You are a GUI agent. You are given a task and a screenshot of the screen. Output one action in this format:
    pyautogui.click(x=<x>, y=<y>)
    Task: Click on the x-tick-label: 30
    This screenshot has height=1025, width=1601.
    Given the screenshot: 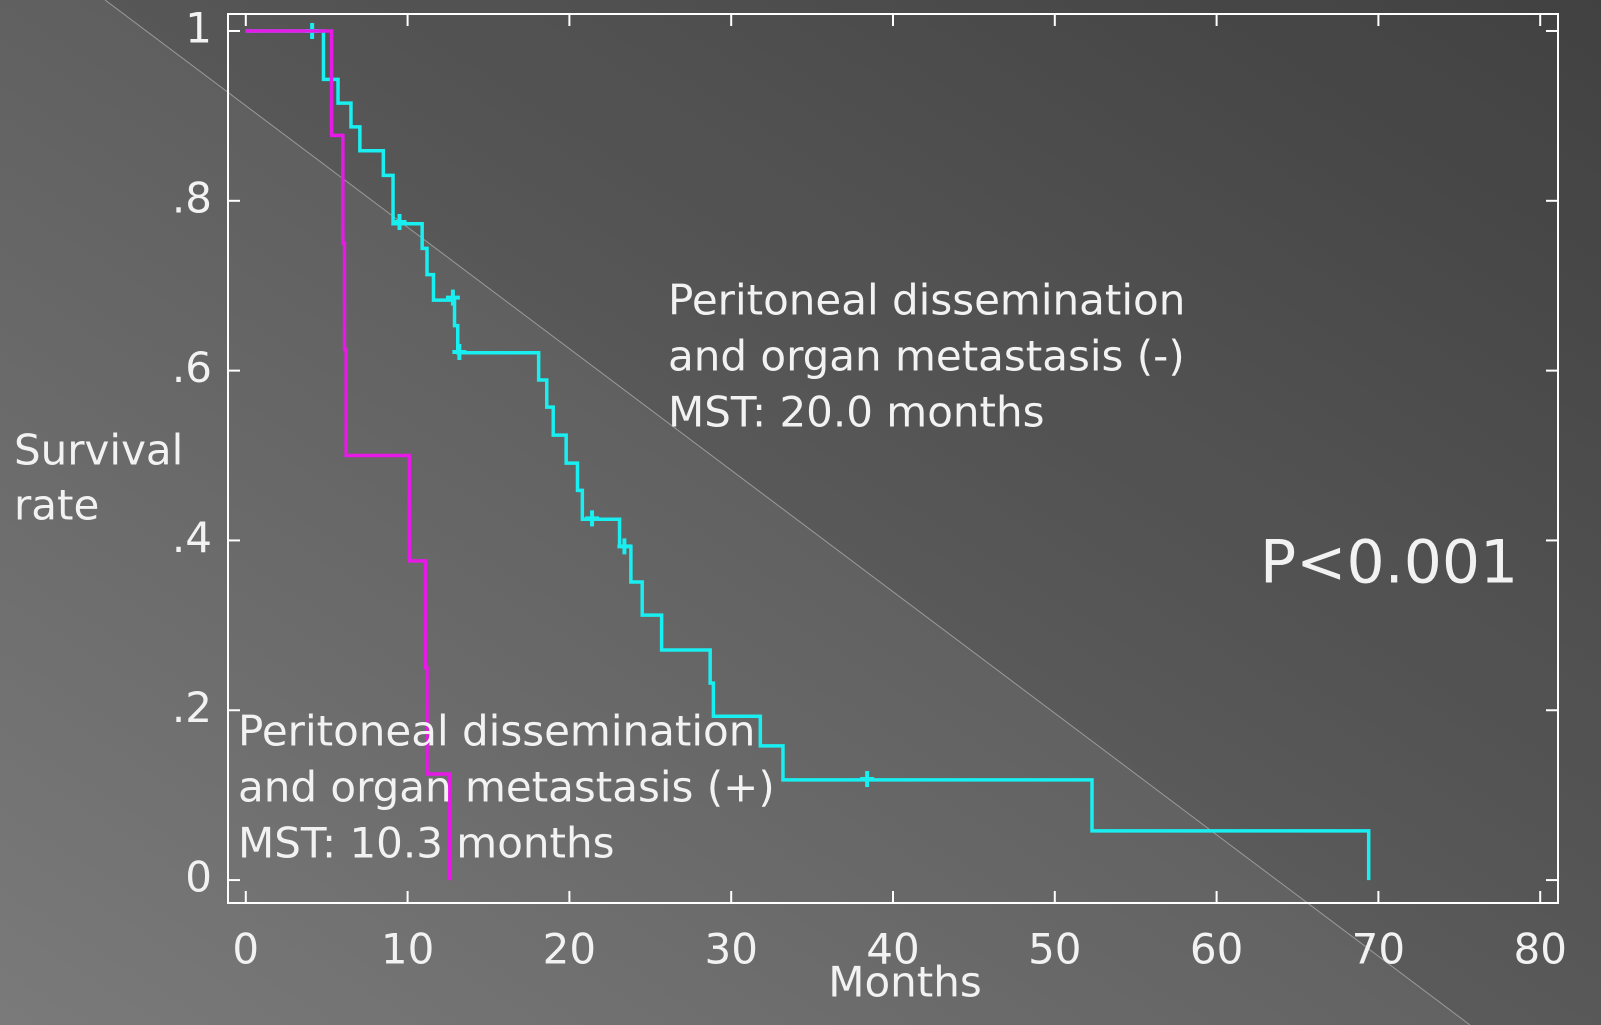 What is the action you would take?
    pyautogui.click(x=730, y=949)
    